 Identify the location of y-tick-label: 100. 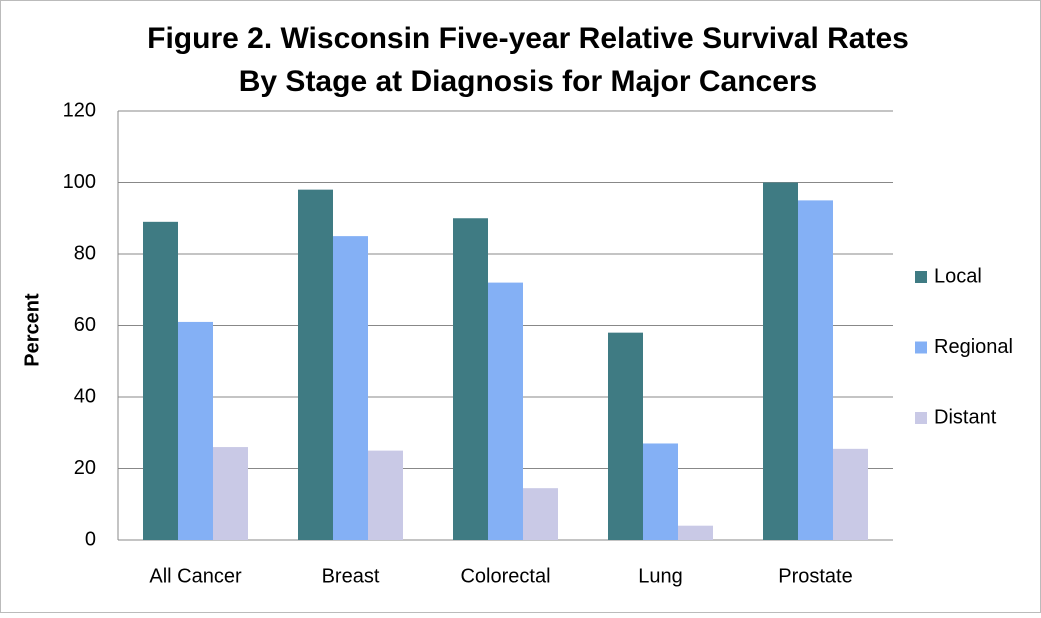
(79, 182).